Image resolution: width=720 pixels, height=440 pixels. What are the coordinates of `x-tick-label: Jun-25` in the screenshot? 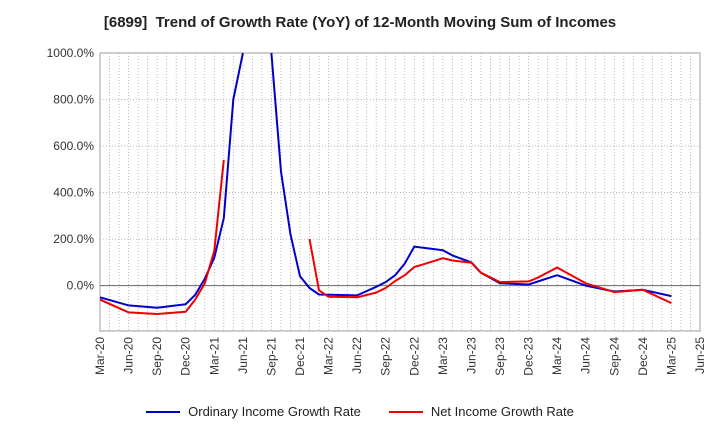 It's located at (700, 355).